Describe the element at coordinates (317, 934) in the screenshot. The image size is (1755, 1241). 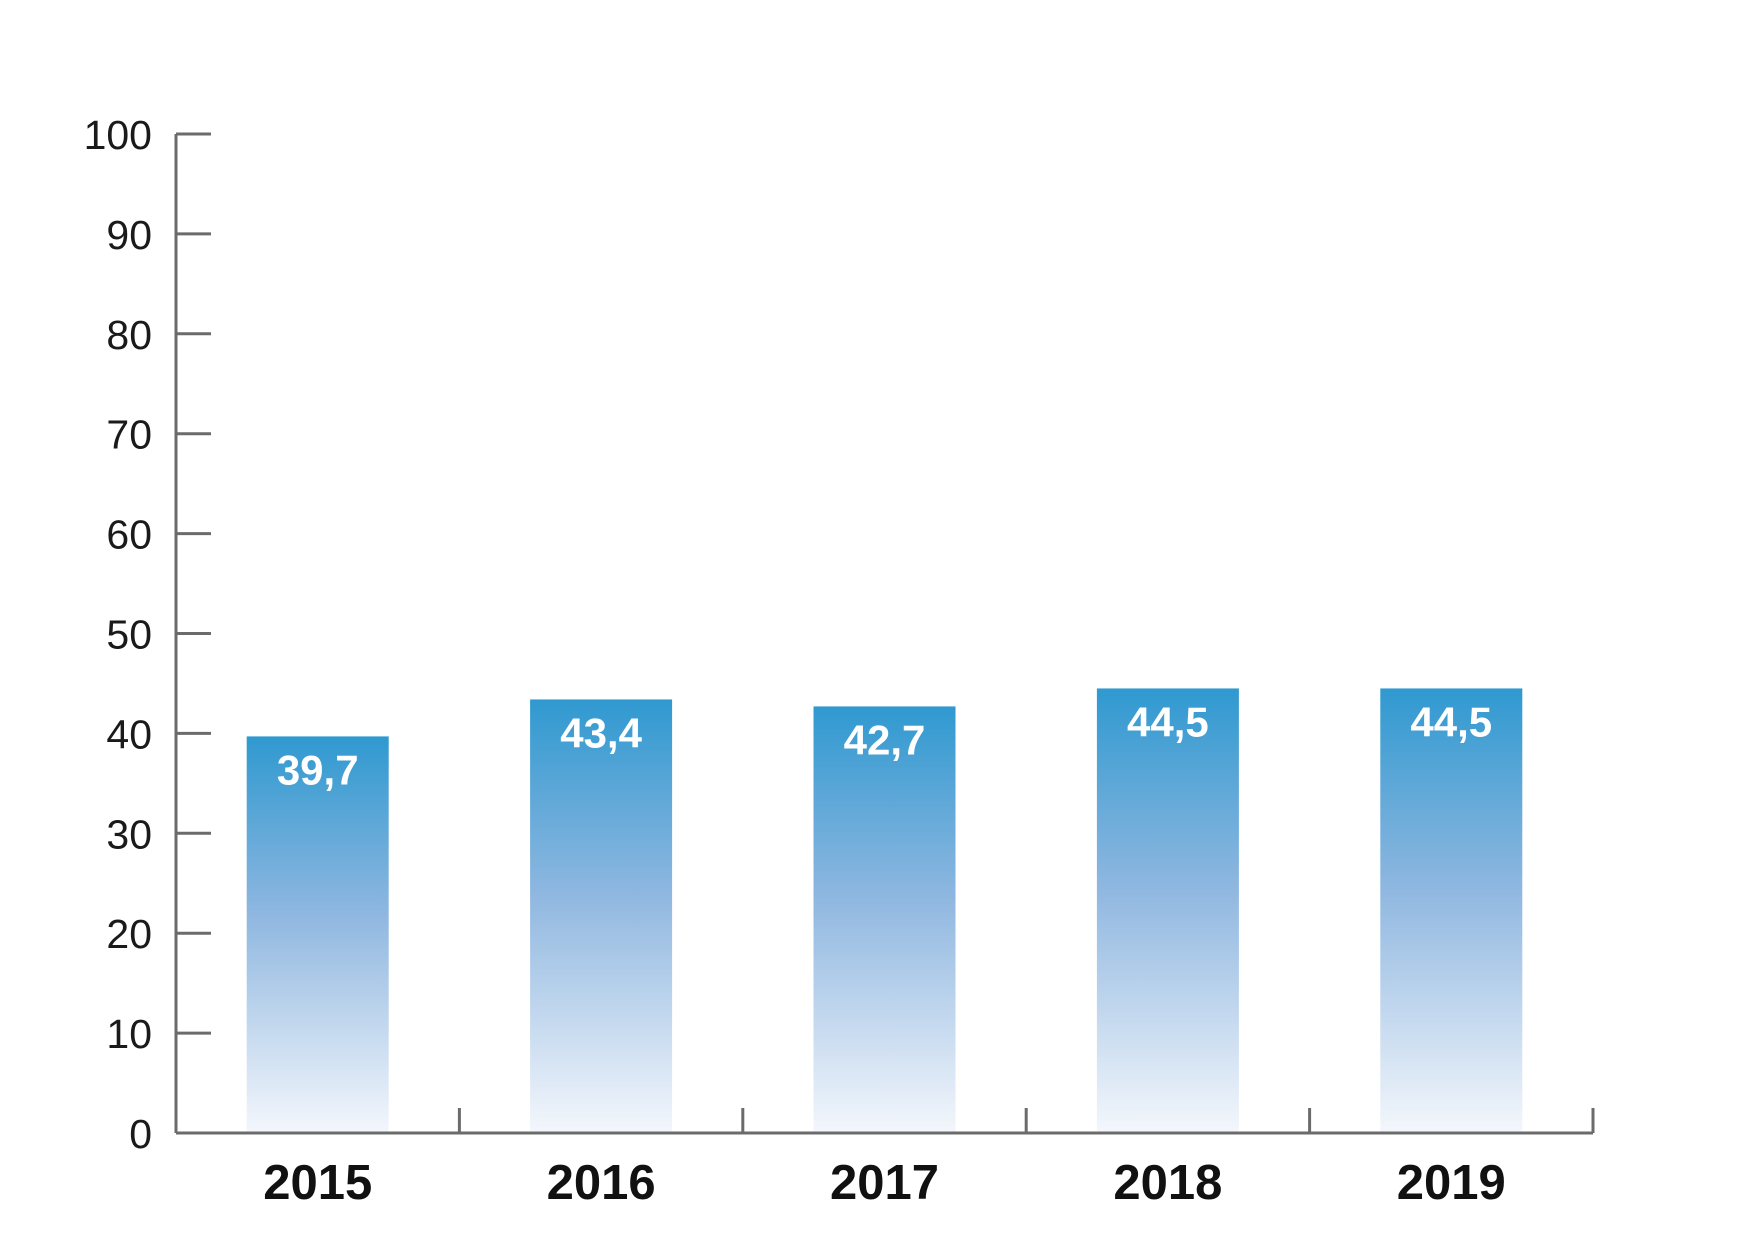
I see `bar-2015` at that location.